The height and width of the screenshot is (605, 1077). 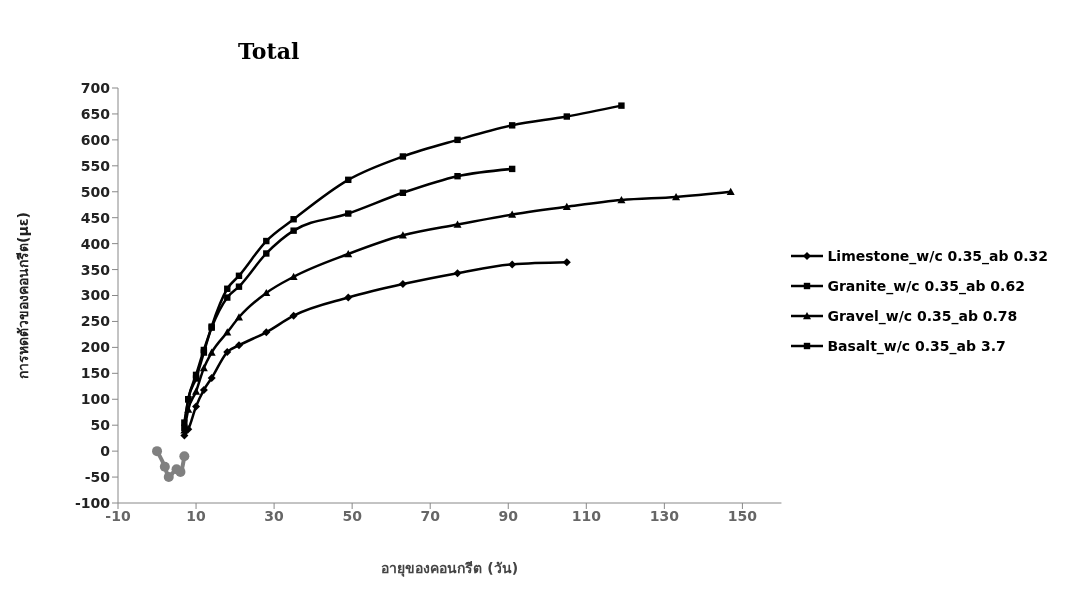 I want to click on y-tick-label: 650, so click(x=95, y=113).